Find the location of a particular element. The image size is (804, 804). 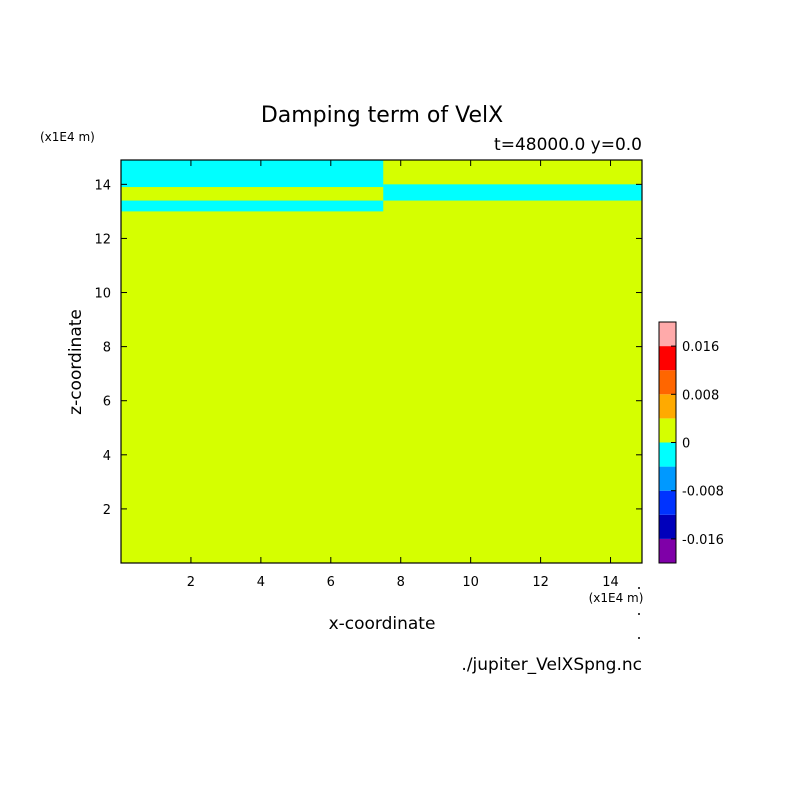

y-tick-label: 10 is located at coordinates (102, 294).